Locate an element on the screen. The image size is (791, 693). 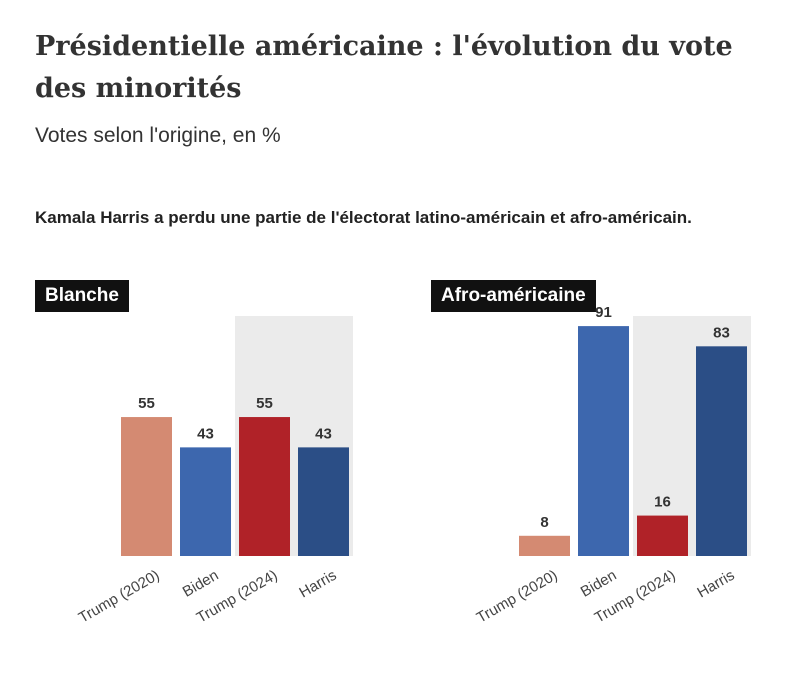
bar-blanche-harris is located at coordinates (323, 501).